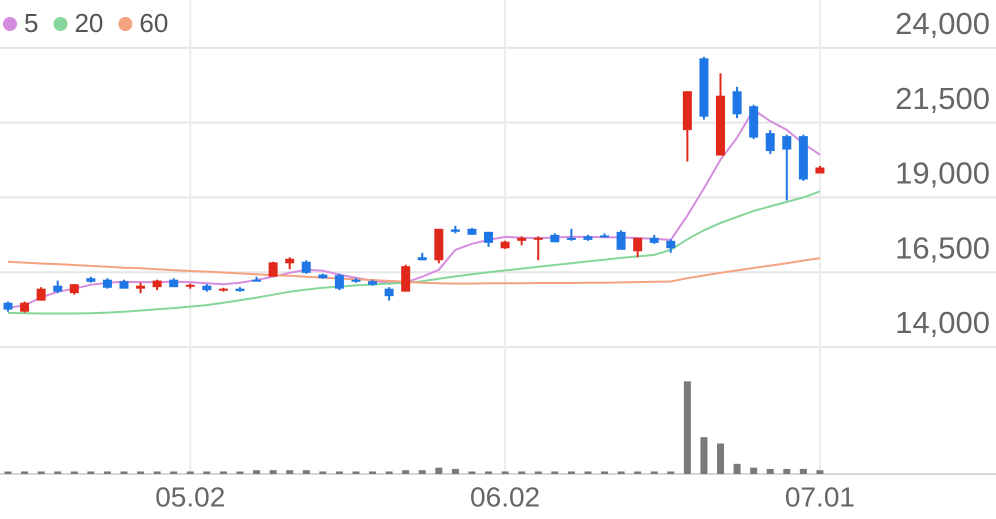  Describe the element at coordinates (942, 23) in the screenshot. I see `y-tick-label: 24,000` at that location.